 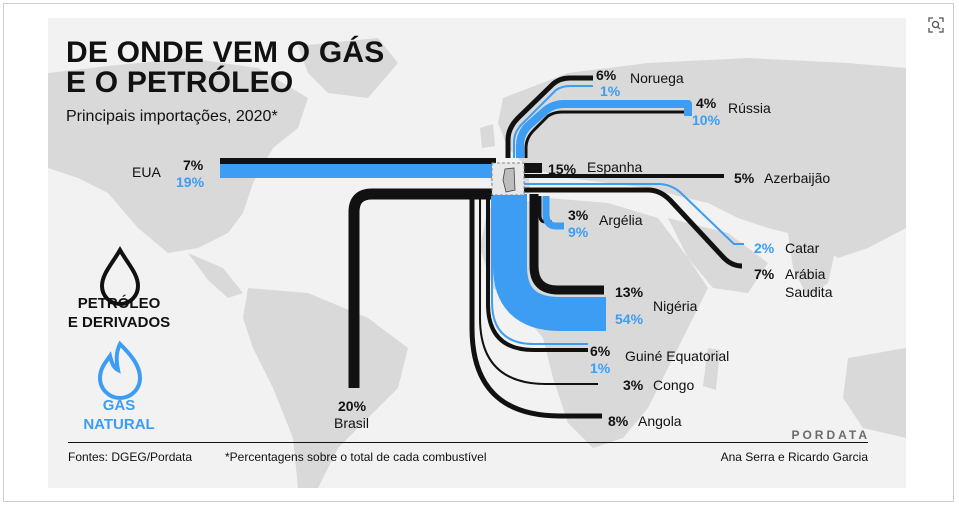 I want to click on label-eua-gas: 19%, so click(x=190, y=182).